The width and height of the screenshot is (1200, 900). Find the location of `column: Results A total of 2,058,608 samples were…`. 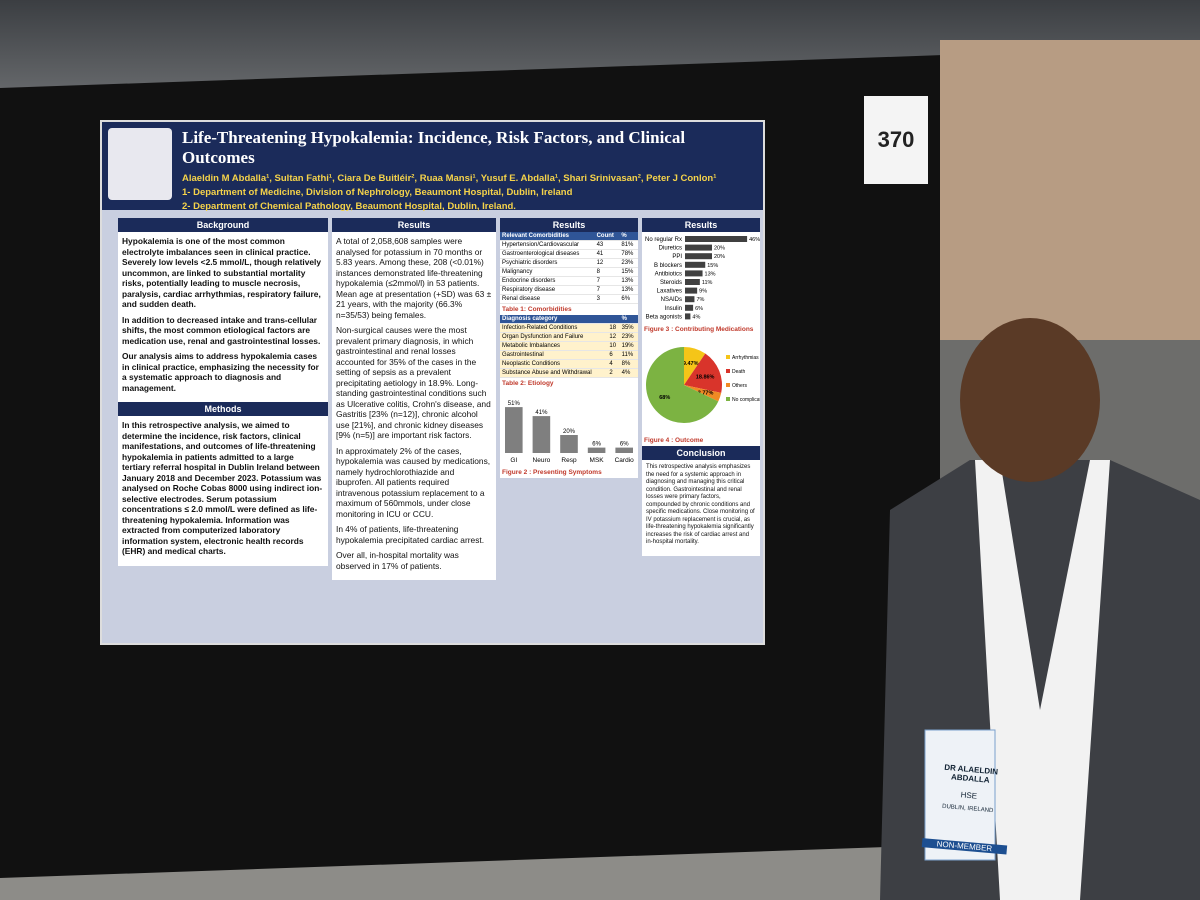

column: Results A total of 2,058,608 samples were… is located at coordinates (414, 426).